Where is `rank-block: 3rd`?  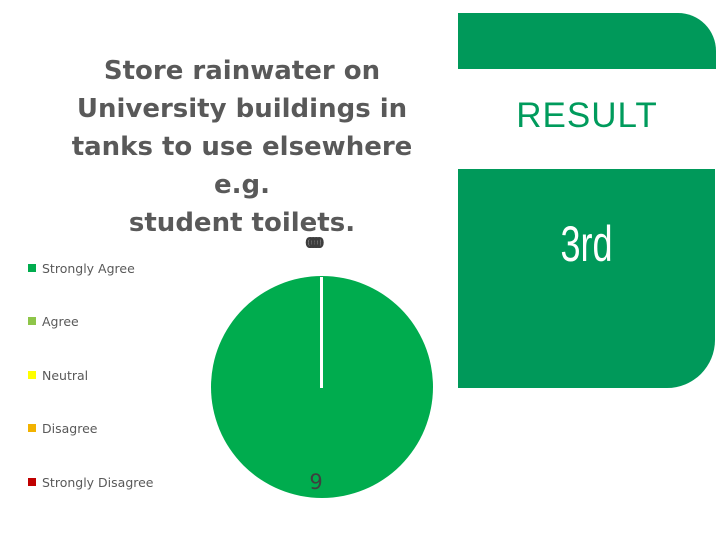 rank-block: 3rd is located at coordinates (586, 278).